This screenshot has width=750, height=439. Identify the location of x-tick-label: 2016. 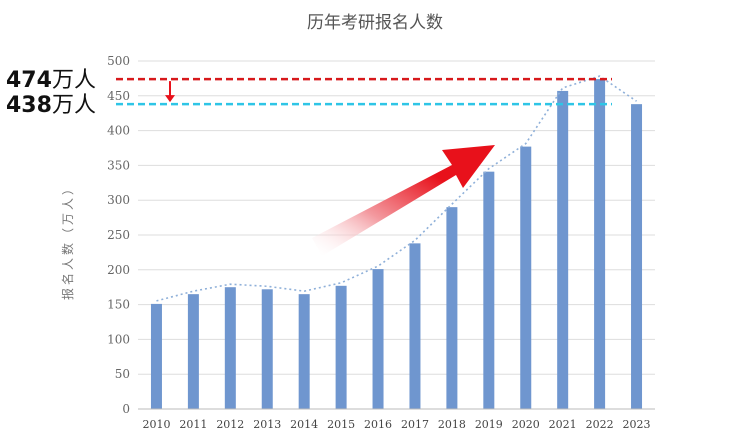
(378, 424).